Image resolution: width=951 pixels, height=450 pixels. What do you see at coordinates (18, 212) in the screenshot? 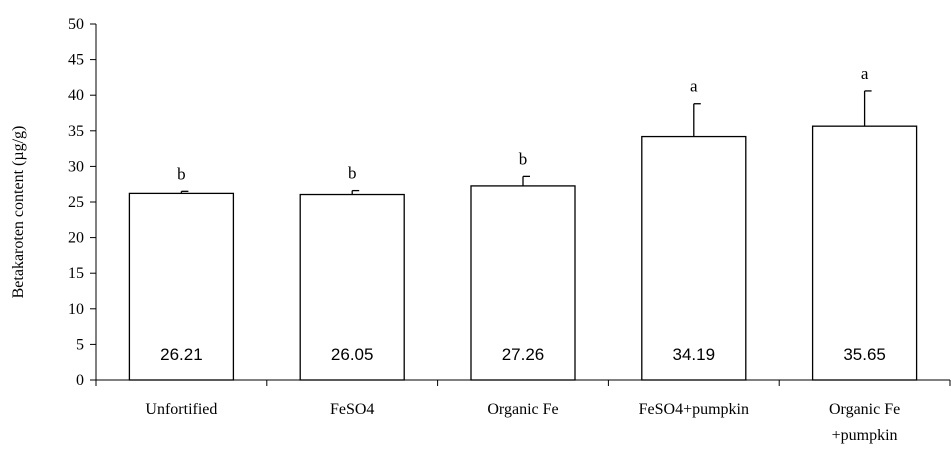
I see `y-axis-label: Betakaroten content (µg/g)` at bounding box center [18, 212].